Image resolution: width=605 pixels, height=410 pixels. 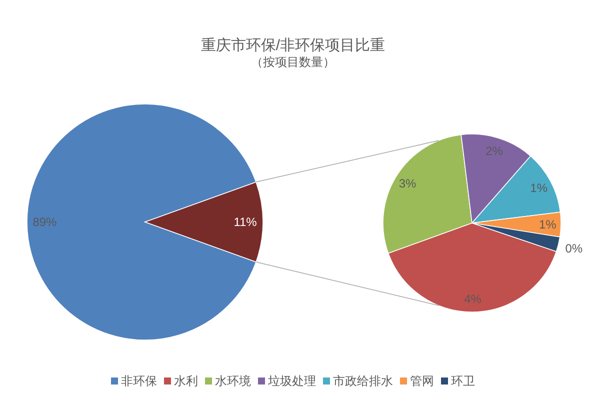 What do you see at coordinates (291, 381) in the screenshot?
I see `legend-label: 垃圾处理` at bounding box center [291, 381].